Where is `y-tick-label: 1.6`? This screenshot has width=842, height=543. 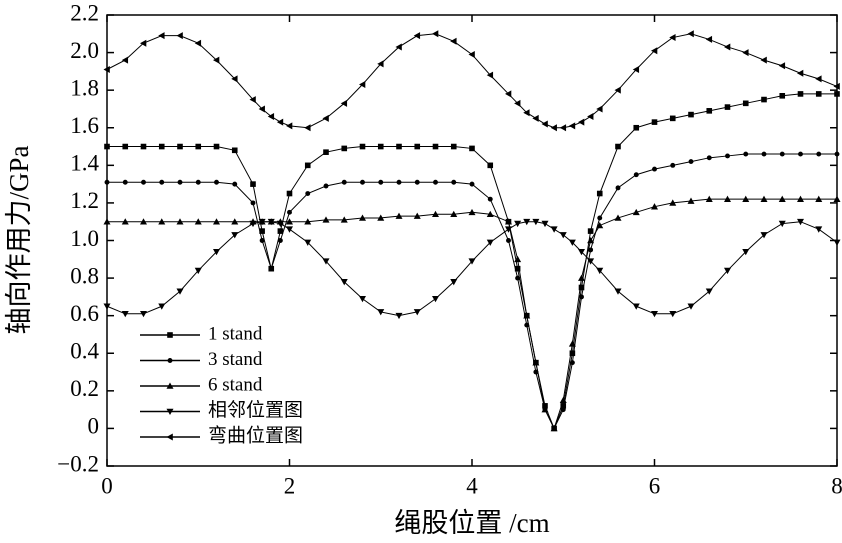
y-tick-label: 1.6 is located at coordinates (84, 125).